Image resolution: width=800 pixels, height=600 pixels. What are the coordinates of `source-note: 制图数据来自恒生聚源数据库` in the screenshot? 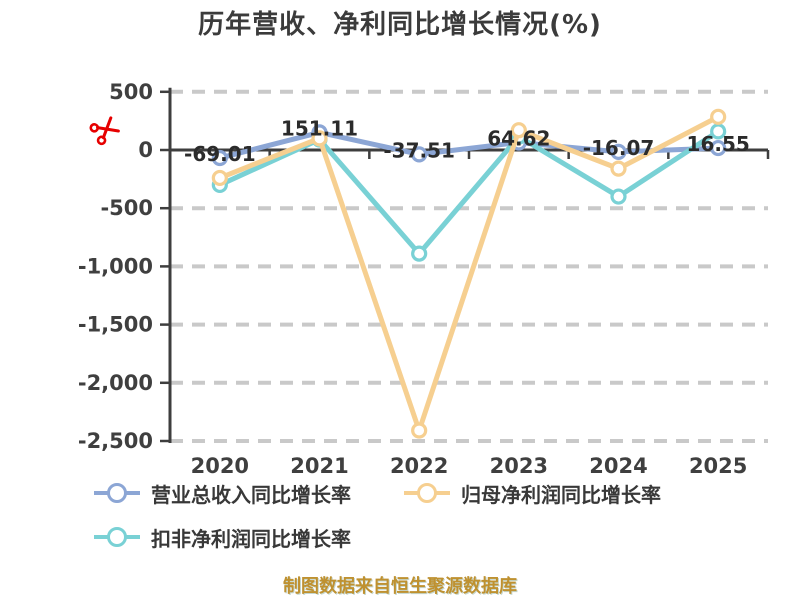 It's located at (400, 586).